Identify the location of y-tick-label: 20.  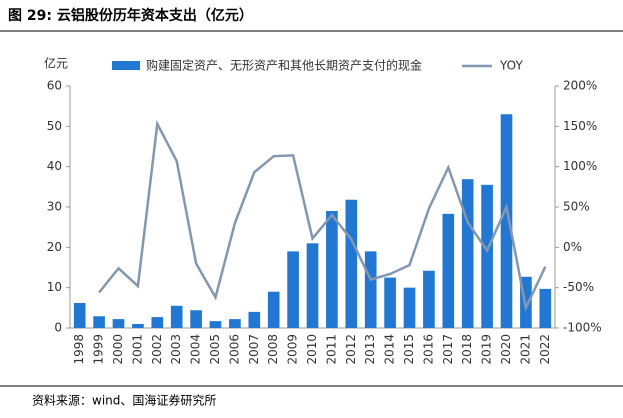
(54, 247).